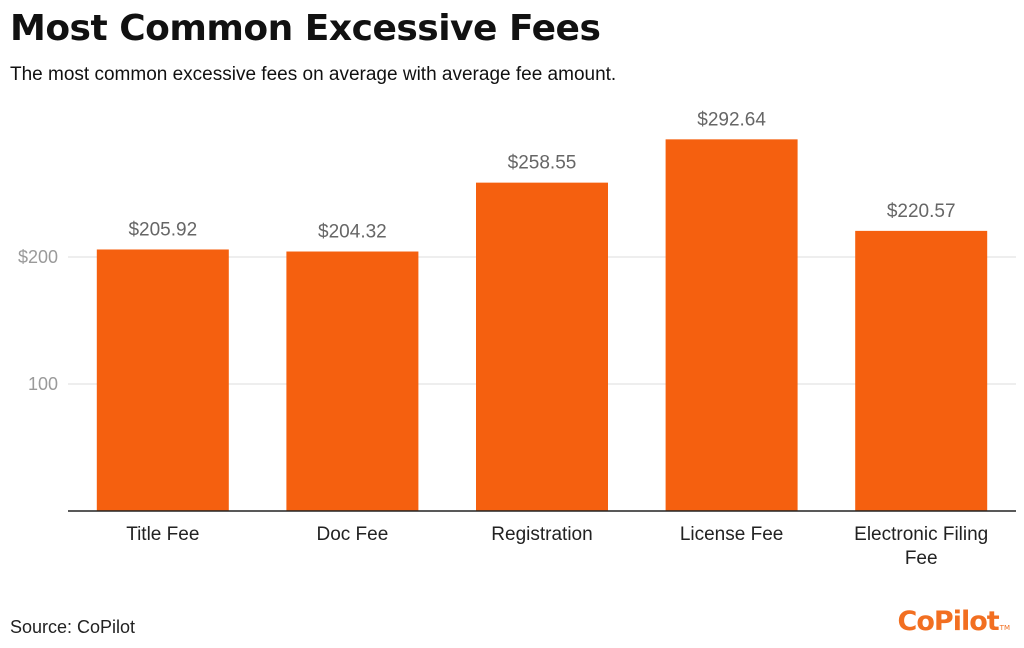 Image resolution: width=1024 pixels, height=648 pixels. Describe the element at coordinates (1004, 628) in the screenshot. I see `logo-trademark: TM` at that location.